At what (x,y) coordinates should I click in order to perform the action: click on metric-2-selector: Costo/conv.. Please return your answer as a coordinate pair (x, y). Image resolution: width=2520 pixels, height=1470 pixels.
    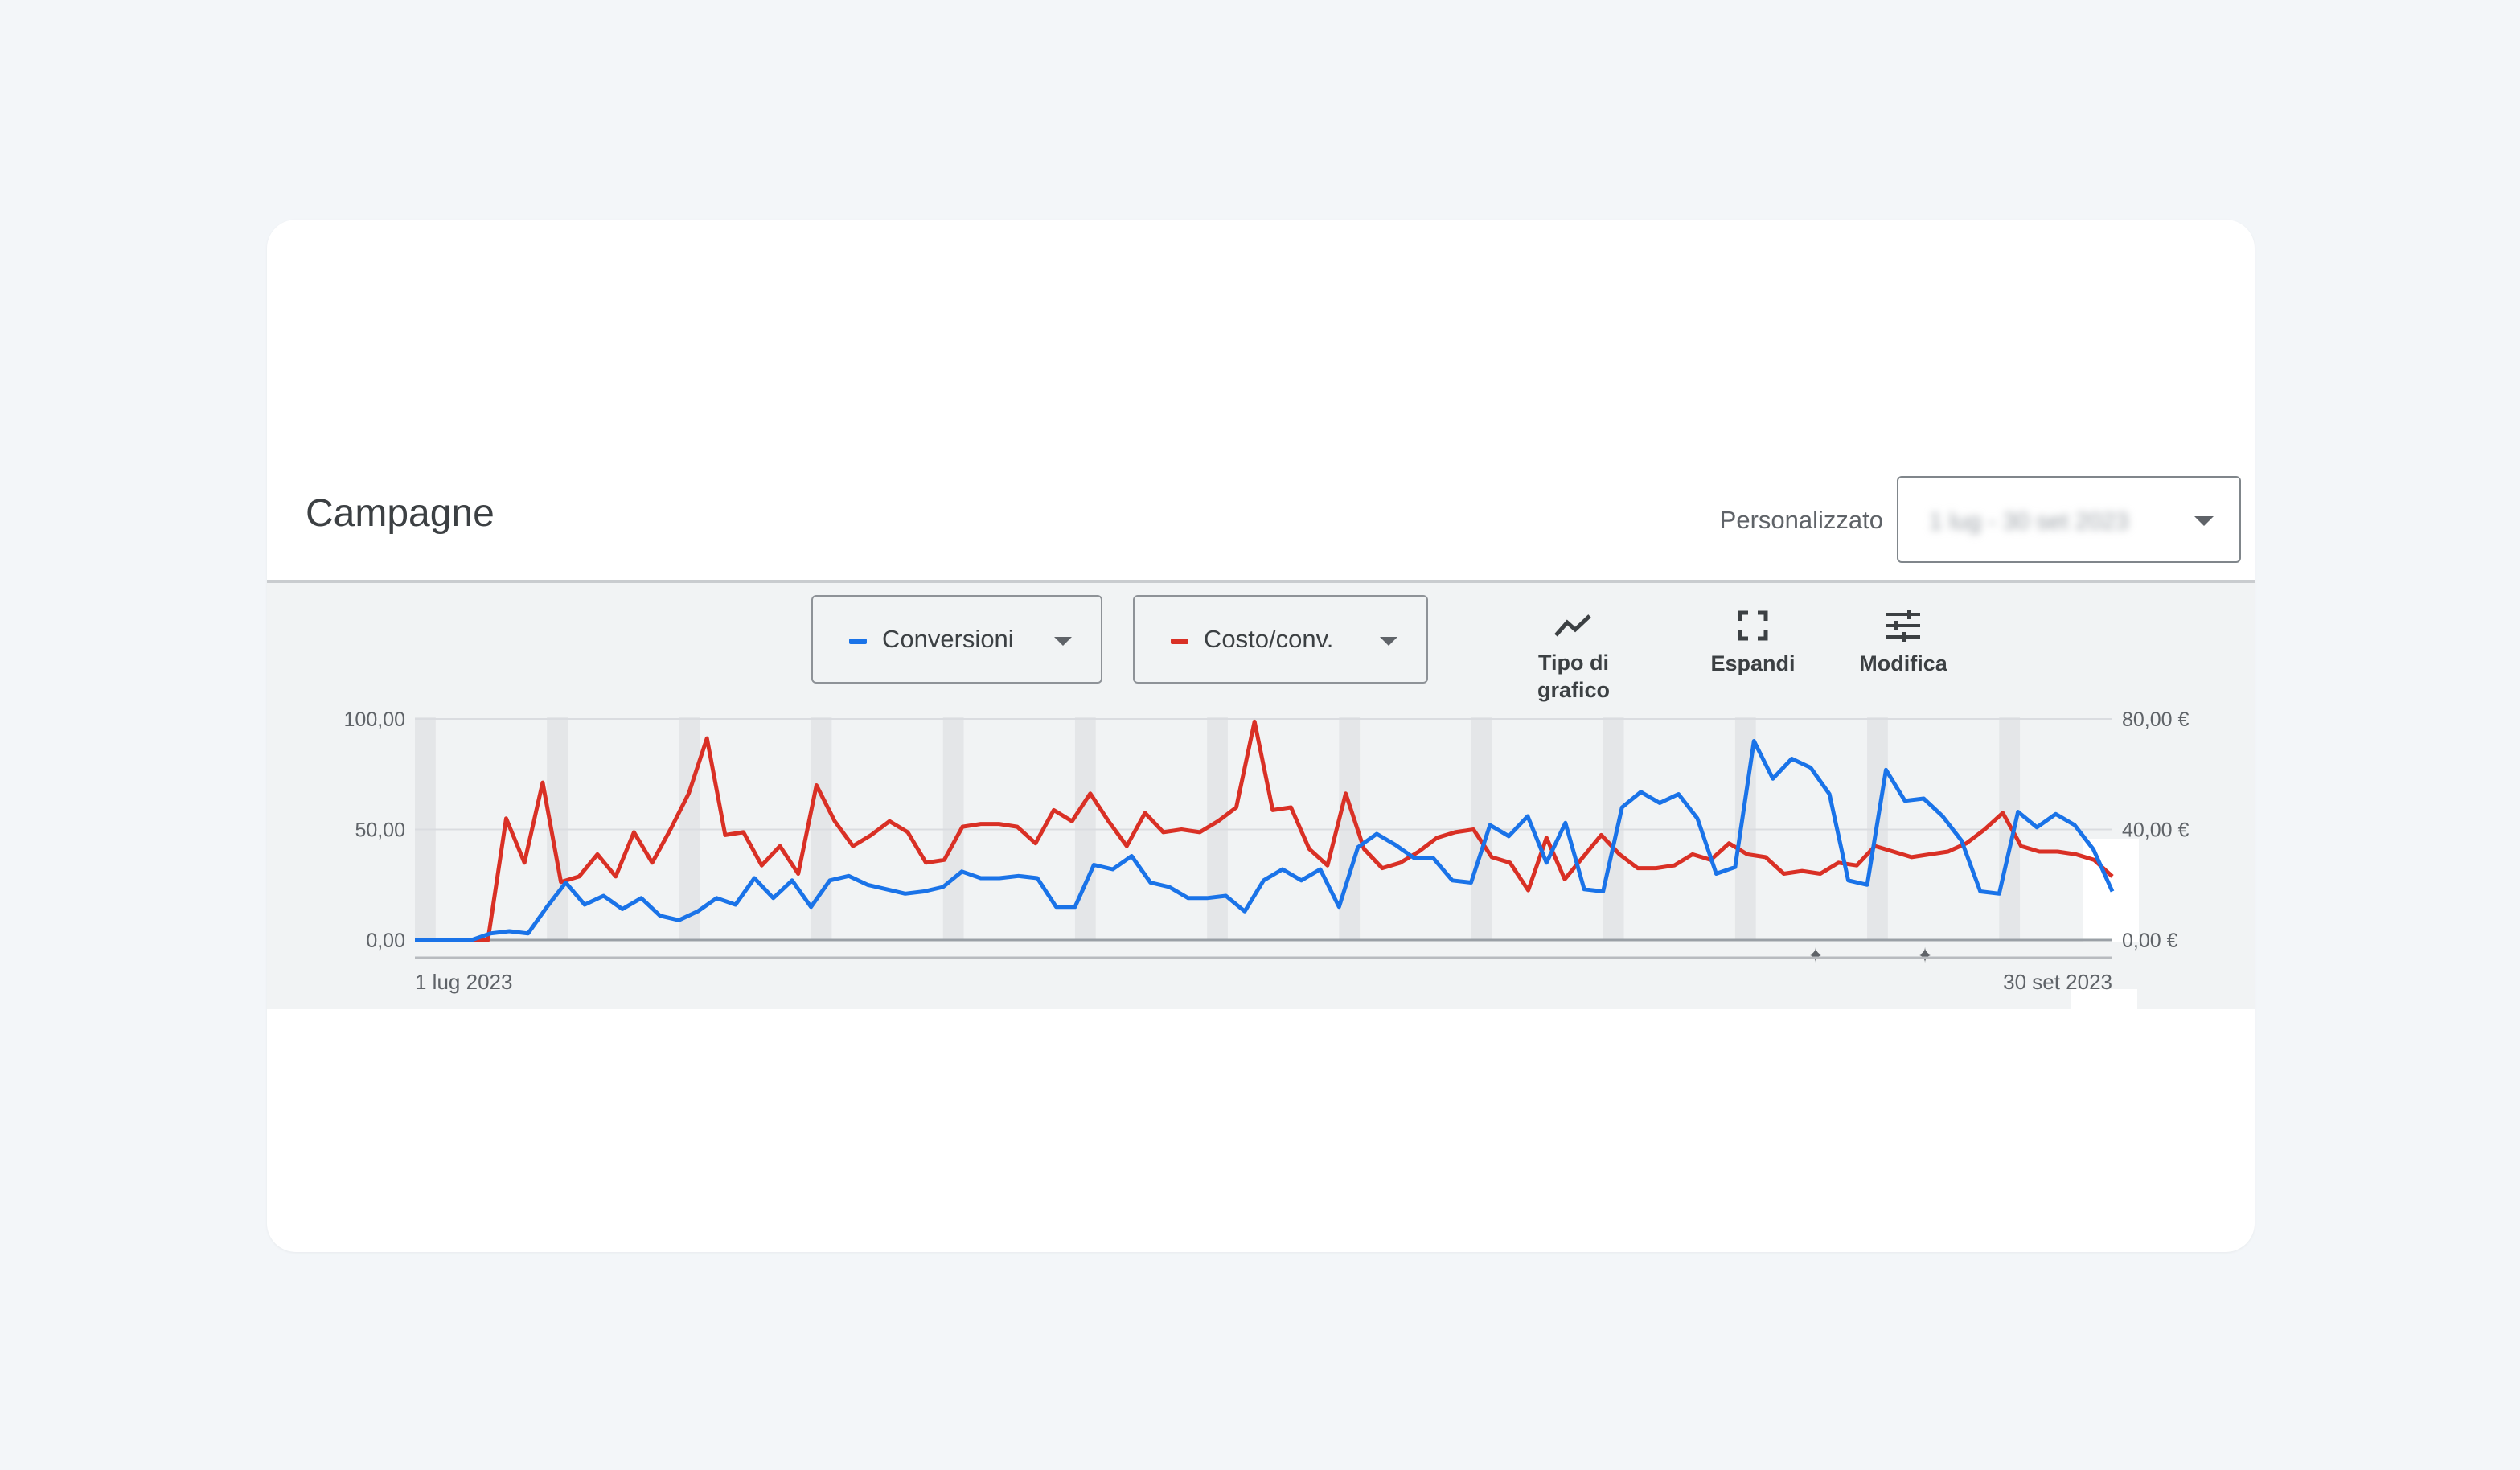
    Looking at the image, I should click on (1280, 639).